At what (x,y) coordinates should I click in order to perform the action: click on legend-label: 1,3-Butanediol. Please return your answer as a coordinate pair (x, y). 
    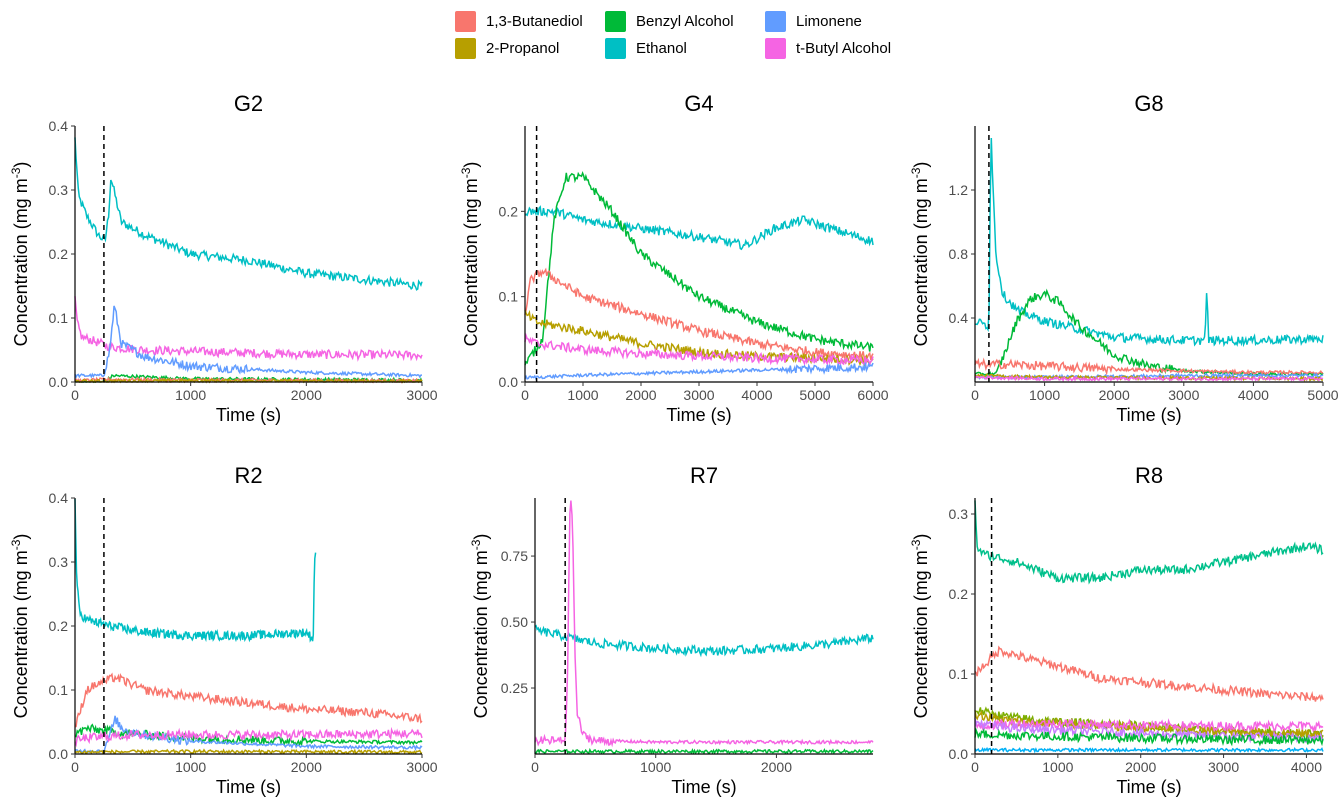
    Looking at the image, I should click on (534, 21).